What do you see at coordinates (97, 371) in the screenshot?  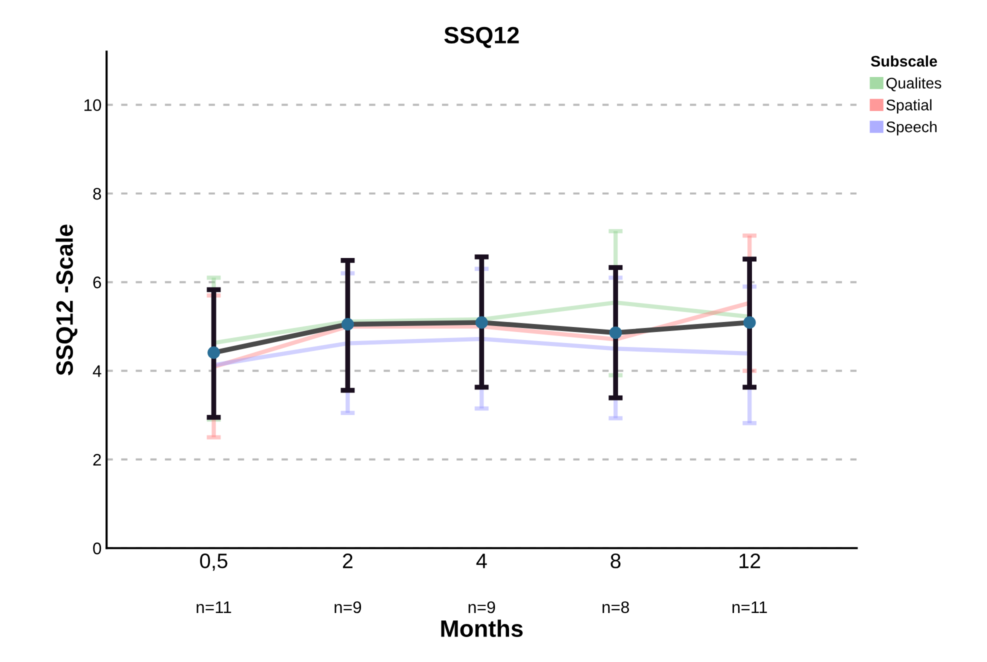 I see `y-tick-label: 4` at bounding box center [97, 371].